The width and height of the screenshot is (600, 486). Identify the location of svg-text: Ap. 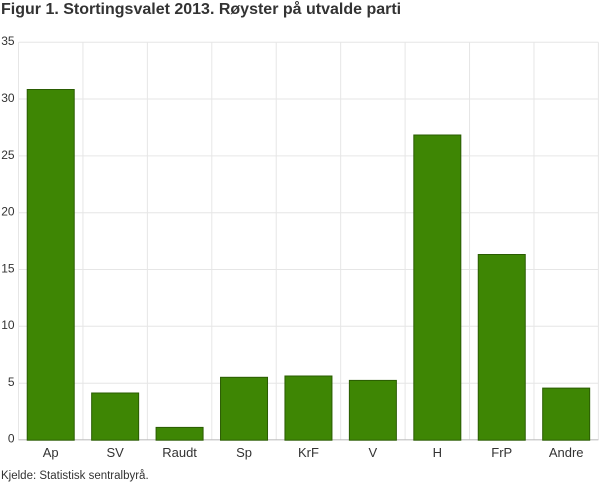
(51, 452).